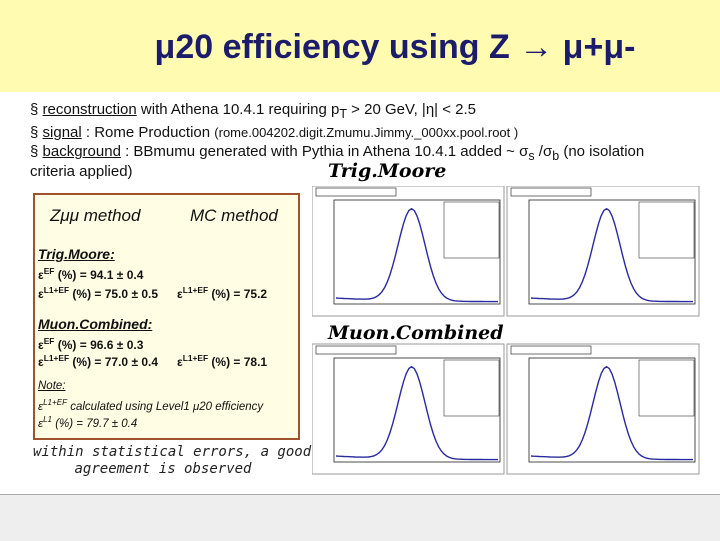 The height and width of the screenshot is (541, 720). I want to click on section-head: Muon.Combined:, so click(95, 324).